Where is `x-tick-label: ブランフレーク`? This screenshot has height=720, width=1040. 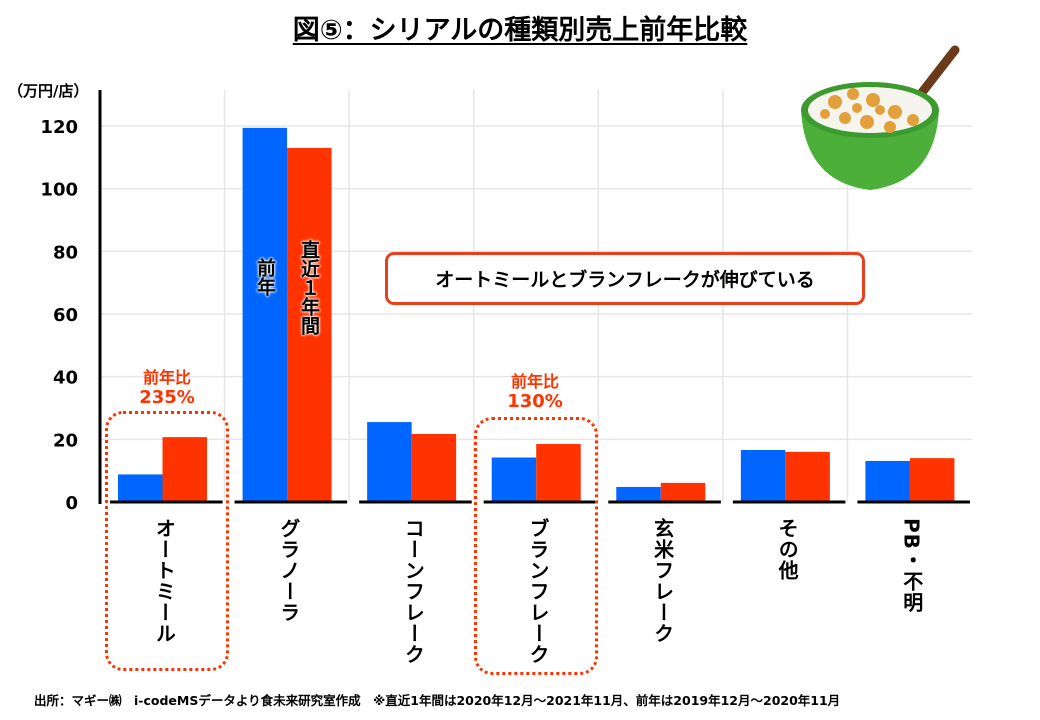
x-tick-label: ブランフレーク is located at coordinates (538, 591).